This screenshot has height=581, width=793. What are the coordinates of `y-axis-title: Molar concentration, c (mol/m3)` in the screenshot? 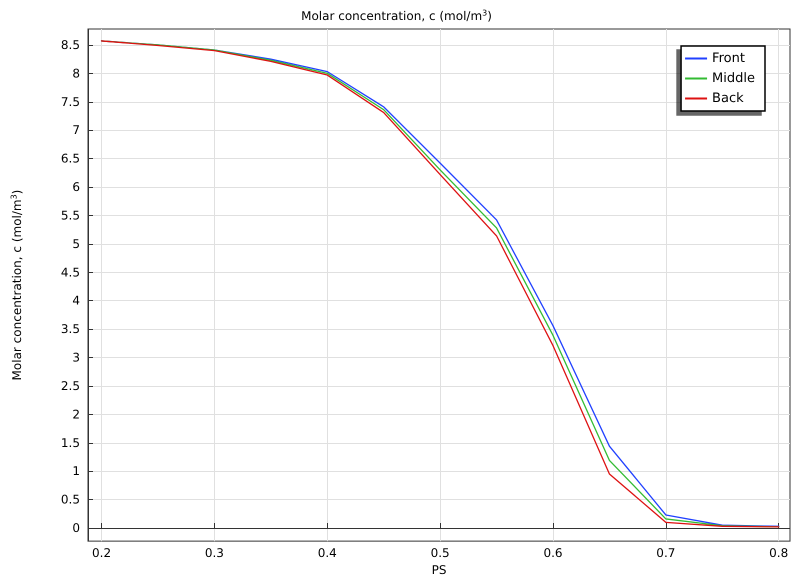 It's located at (17, 285).